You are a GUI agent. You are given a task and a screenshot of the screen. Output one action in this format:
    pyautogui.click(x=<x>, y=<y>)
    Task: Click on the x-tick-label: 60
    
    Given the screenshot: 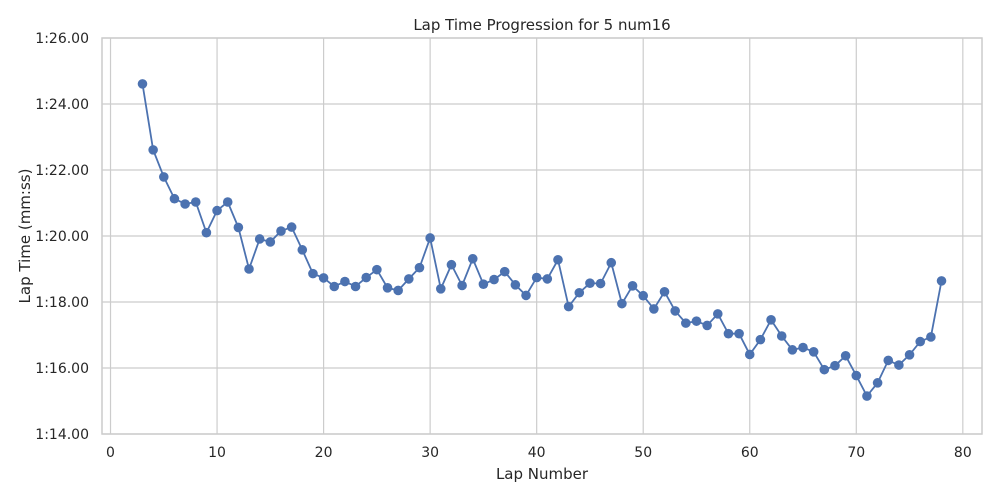 What is the action you would take?
    pyautogui.click(x=750, y=453)
    